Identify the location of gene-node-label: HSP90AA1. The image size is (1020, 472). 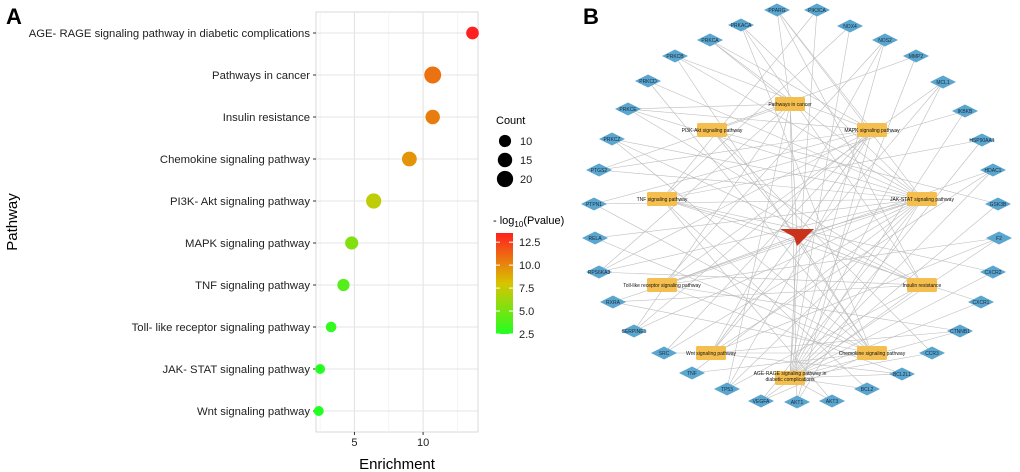
(982, 141).